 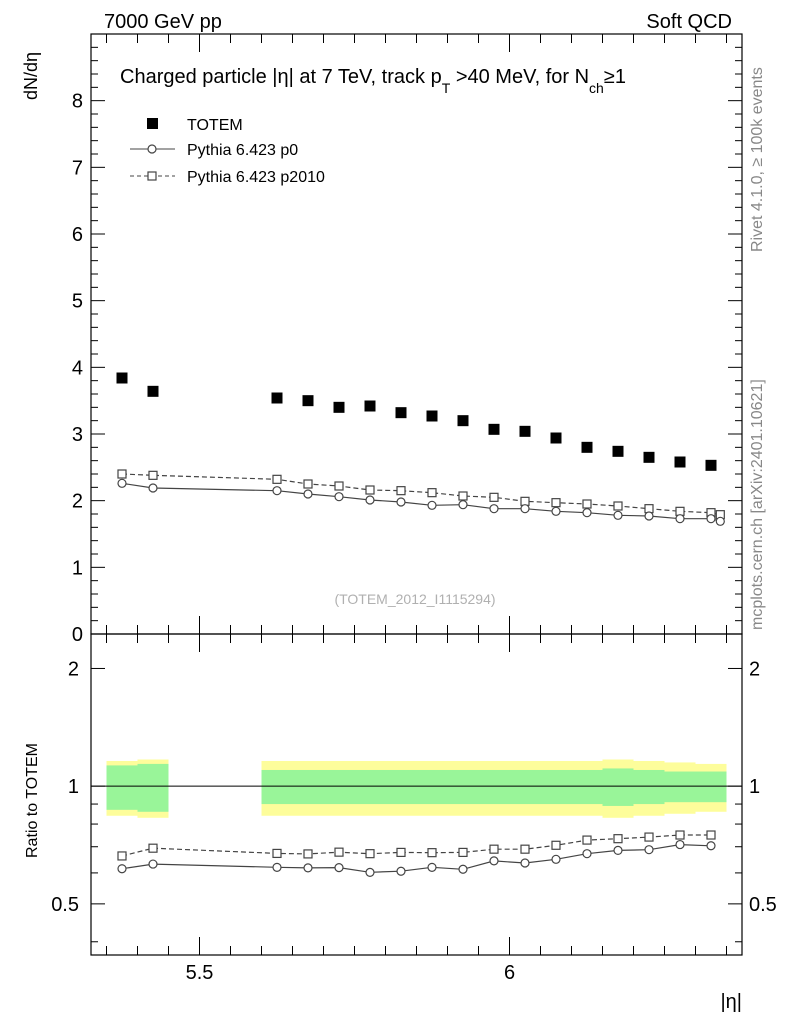 I want to click on ratio-p2010-line, so click(x=416, y=845).